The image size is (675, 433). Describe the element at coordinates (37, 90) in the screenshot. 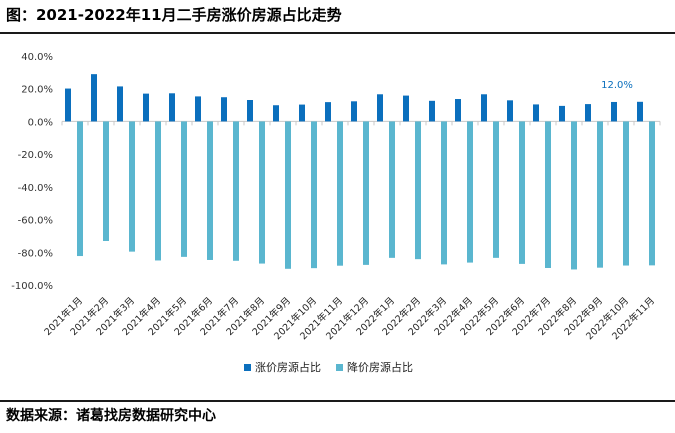

I see `y-tick-label: 20.0%` at that location.